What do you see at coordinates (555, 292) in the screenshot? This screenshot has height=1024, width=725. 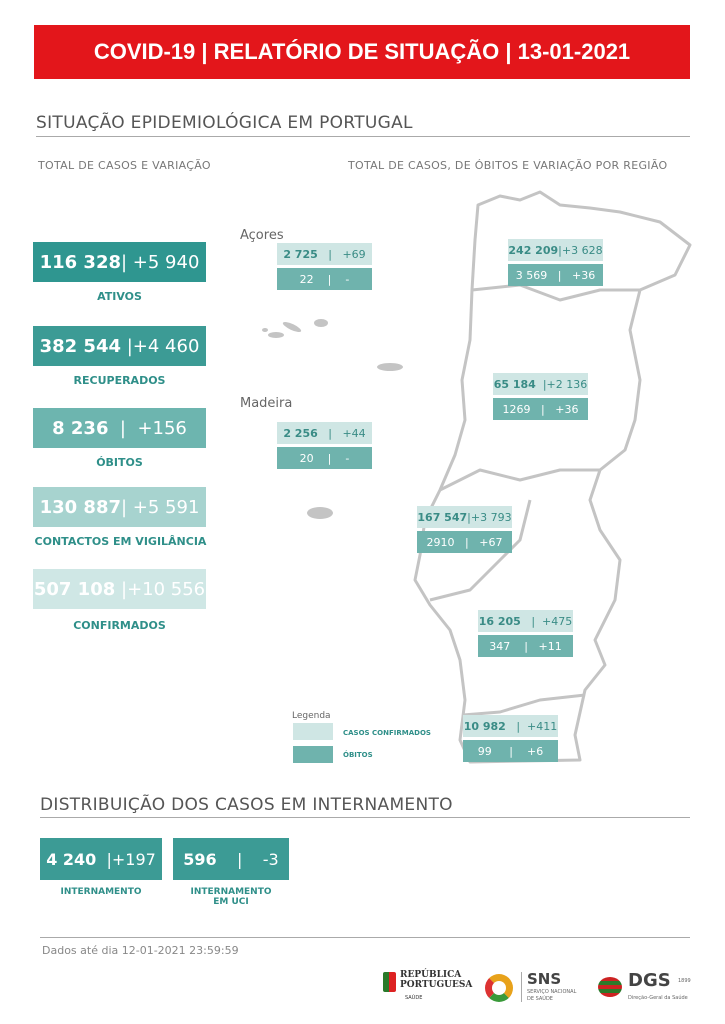 I see `region-border-norte-centro` at bounding box center [555, 292].